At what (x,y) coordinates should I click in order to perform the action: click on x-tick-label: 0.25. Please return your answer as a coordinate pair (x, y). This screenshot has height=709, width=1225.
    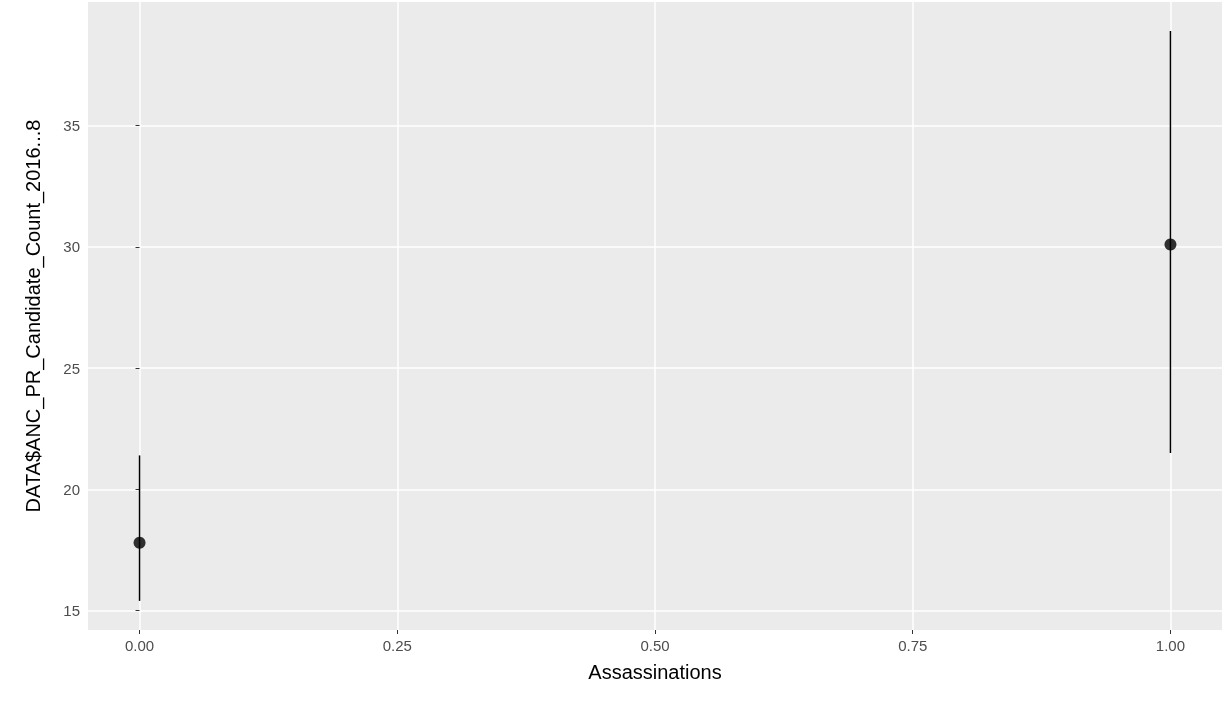
    Looking at the image, I should click on (397, 645).